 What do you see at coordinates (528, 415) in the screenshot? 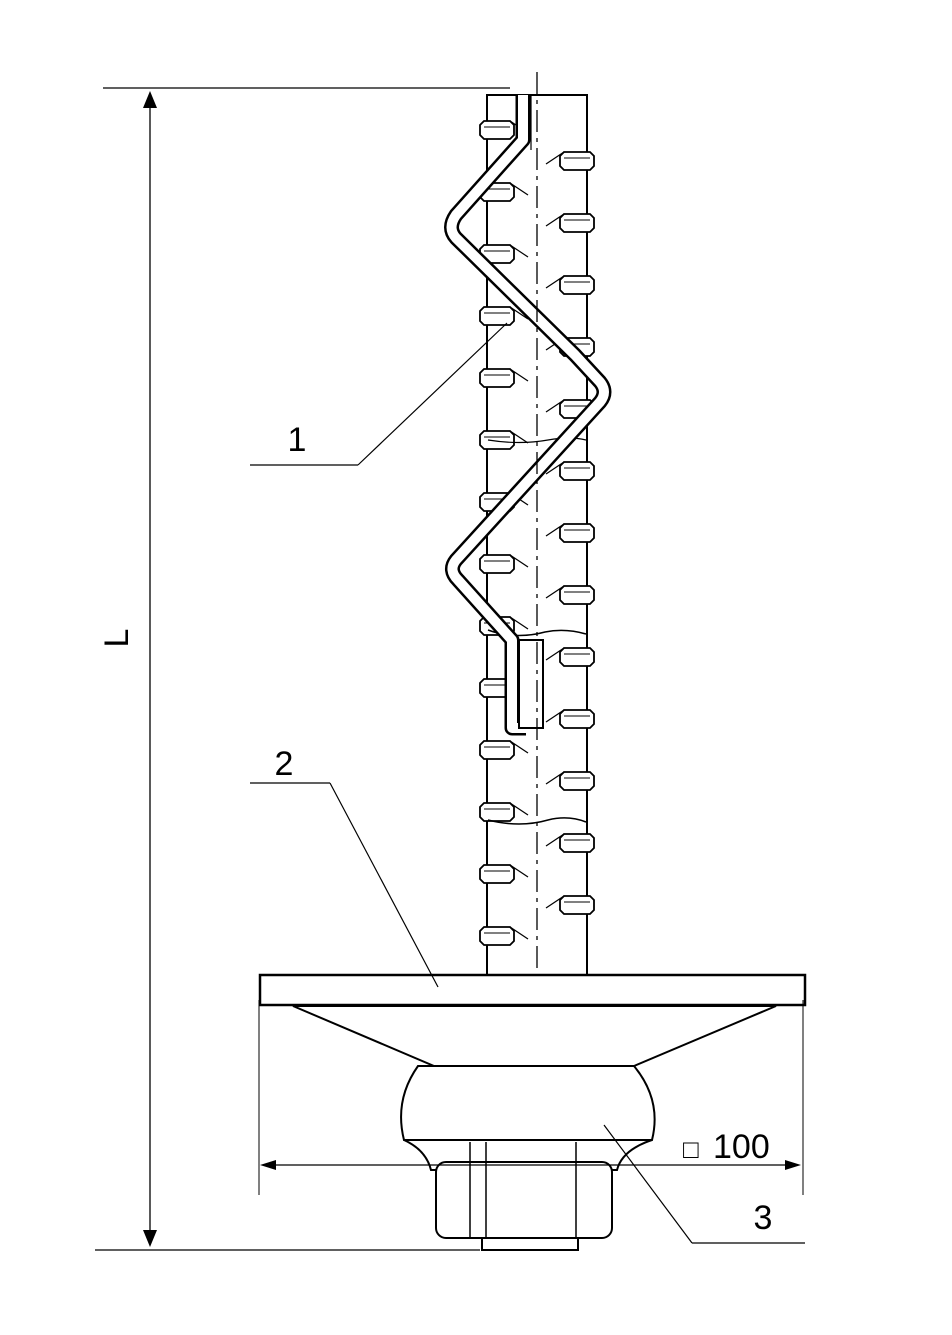
I see `zigzag-wire` at bounding box center [528, 415].